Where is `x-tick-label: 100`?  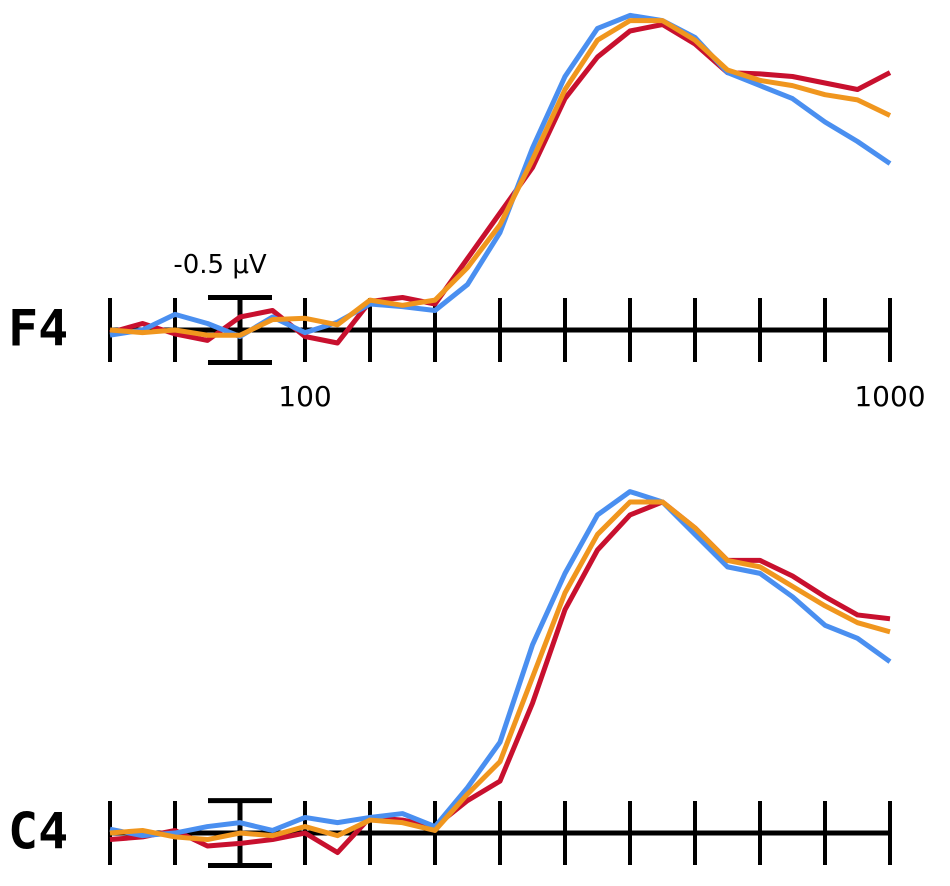
x-tick-label: 100 is located at coordinates (304, 396).